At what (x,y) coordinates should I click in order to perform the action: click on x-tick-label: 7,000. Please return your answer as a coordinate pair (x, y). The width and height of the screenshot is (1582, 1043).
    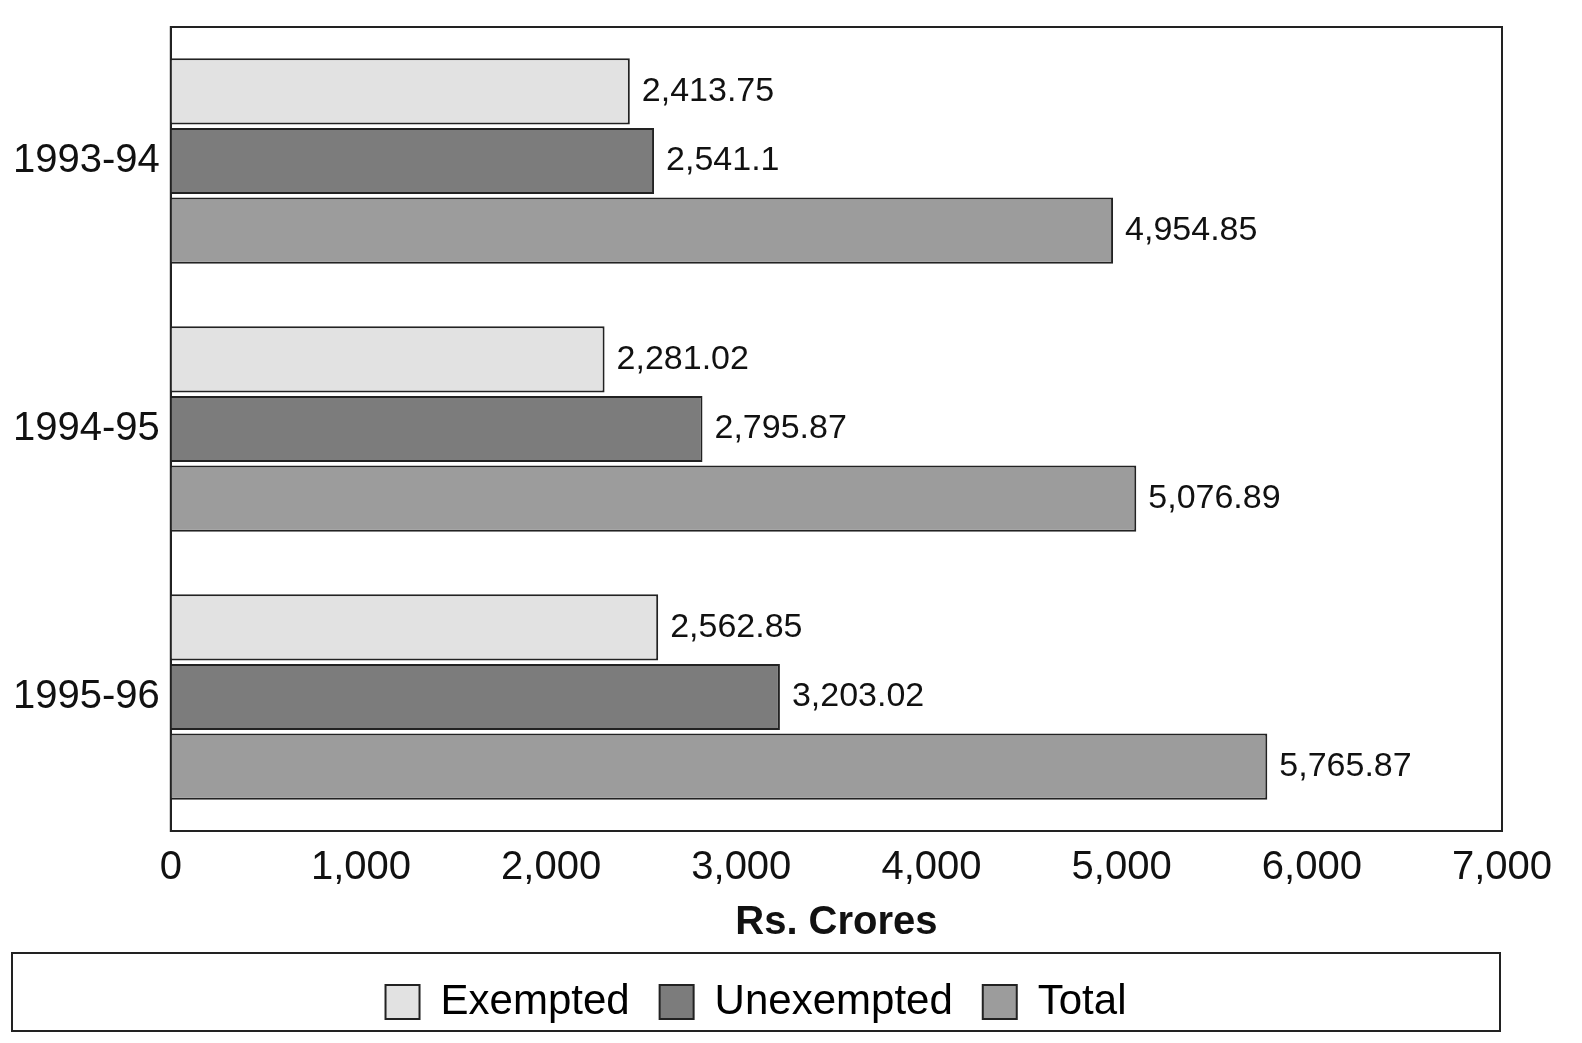
    Looking at the image, I should click on (1502, 865).